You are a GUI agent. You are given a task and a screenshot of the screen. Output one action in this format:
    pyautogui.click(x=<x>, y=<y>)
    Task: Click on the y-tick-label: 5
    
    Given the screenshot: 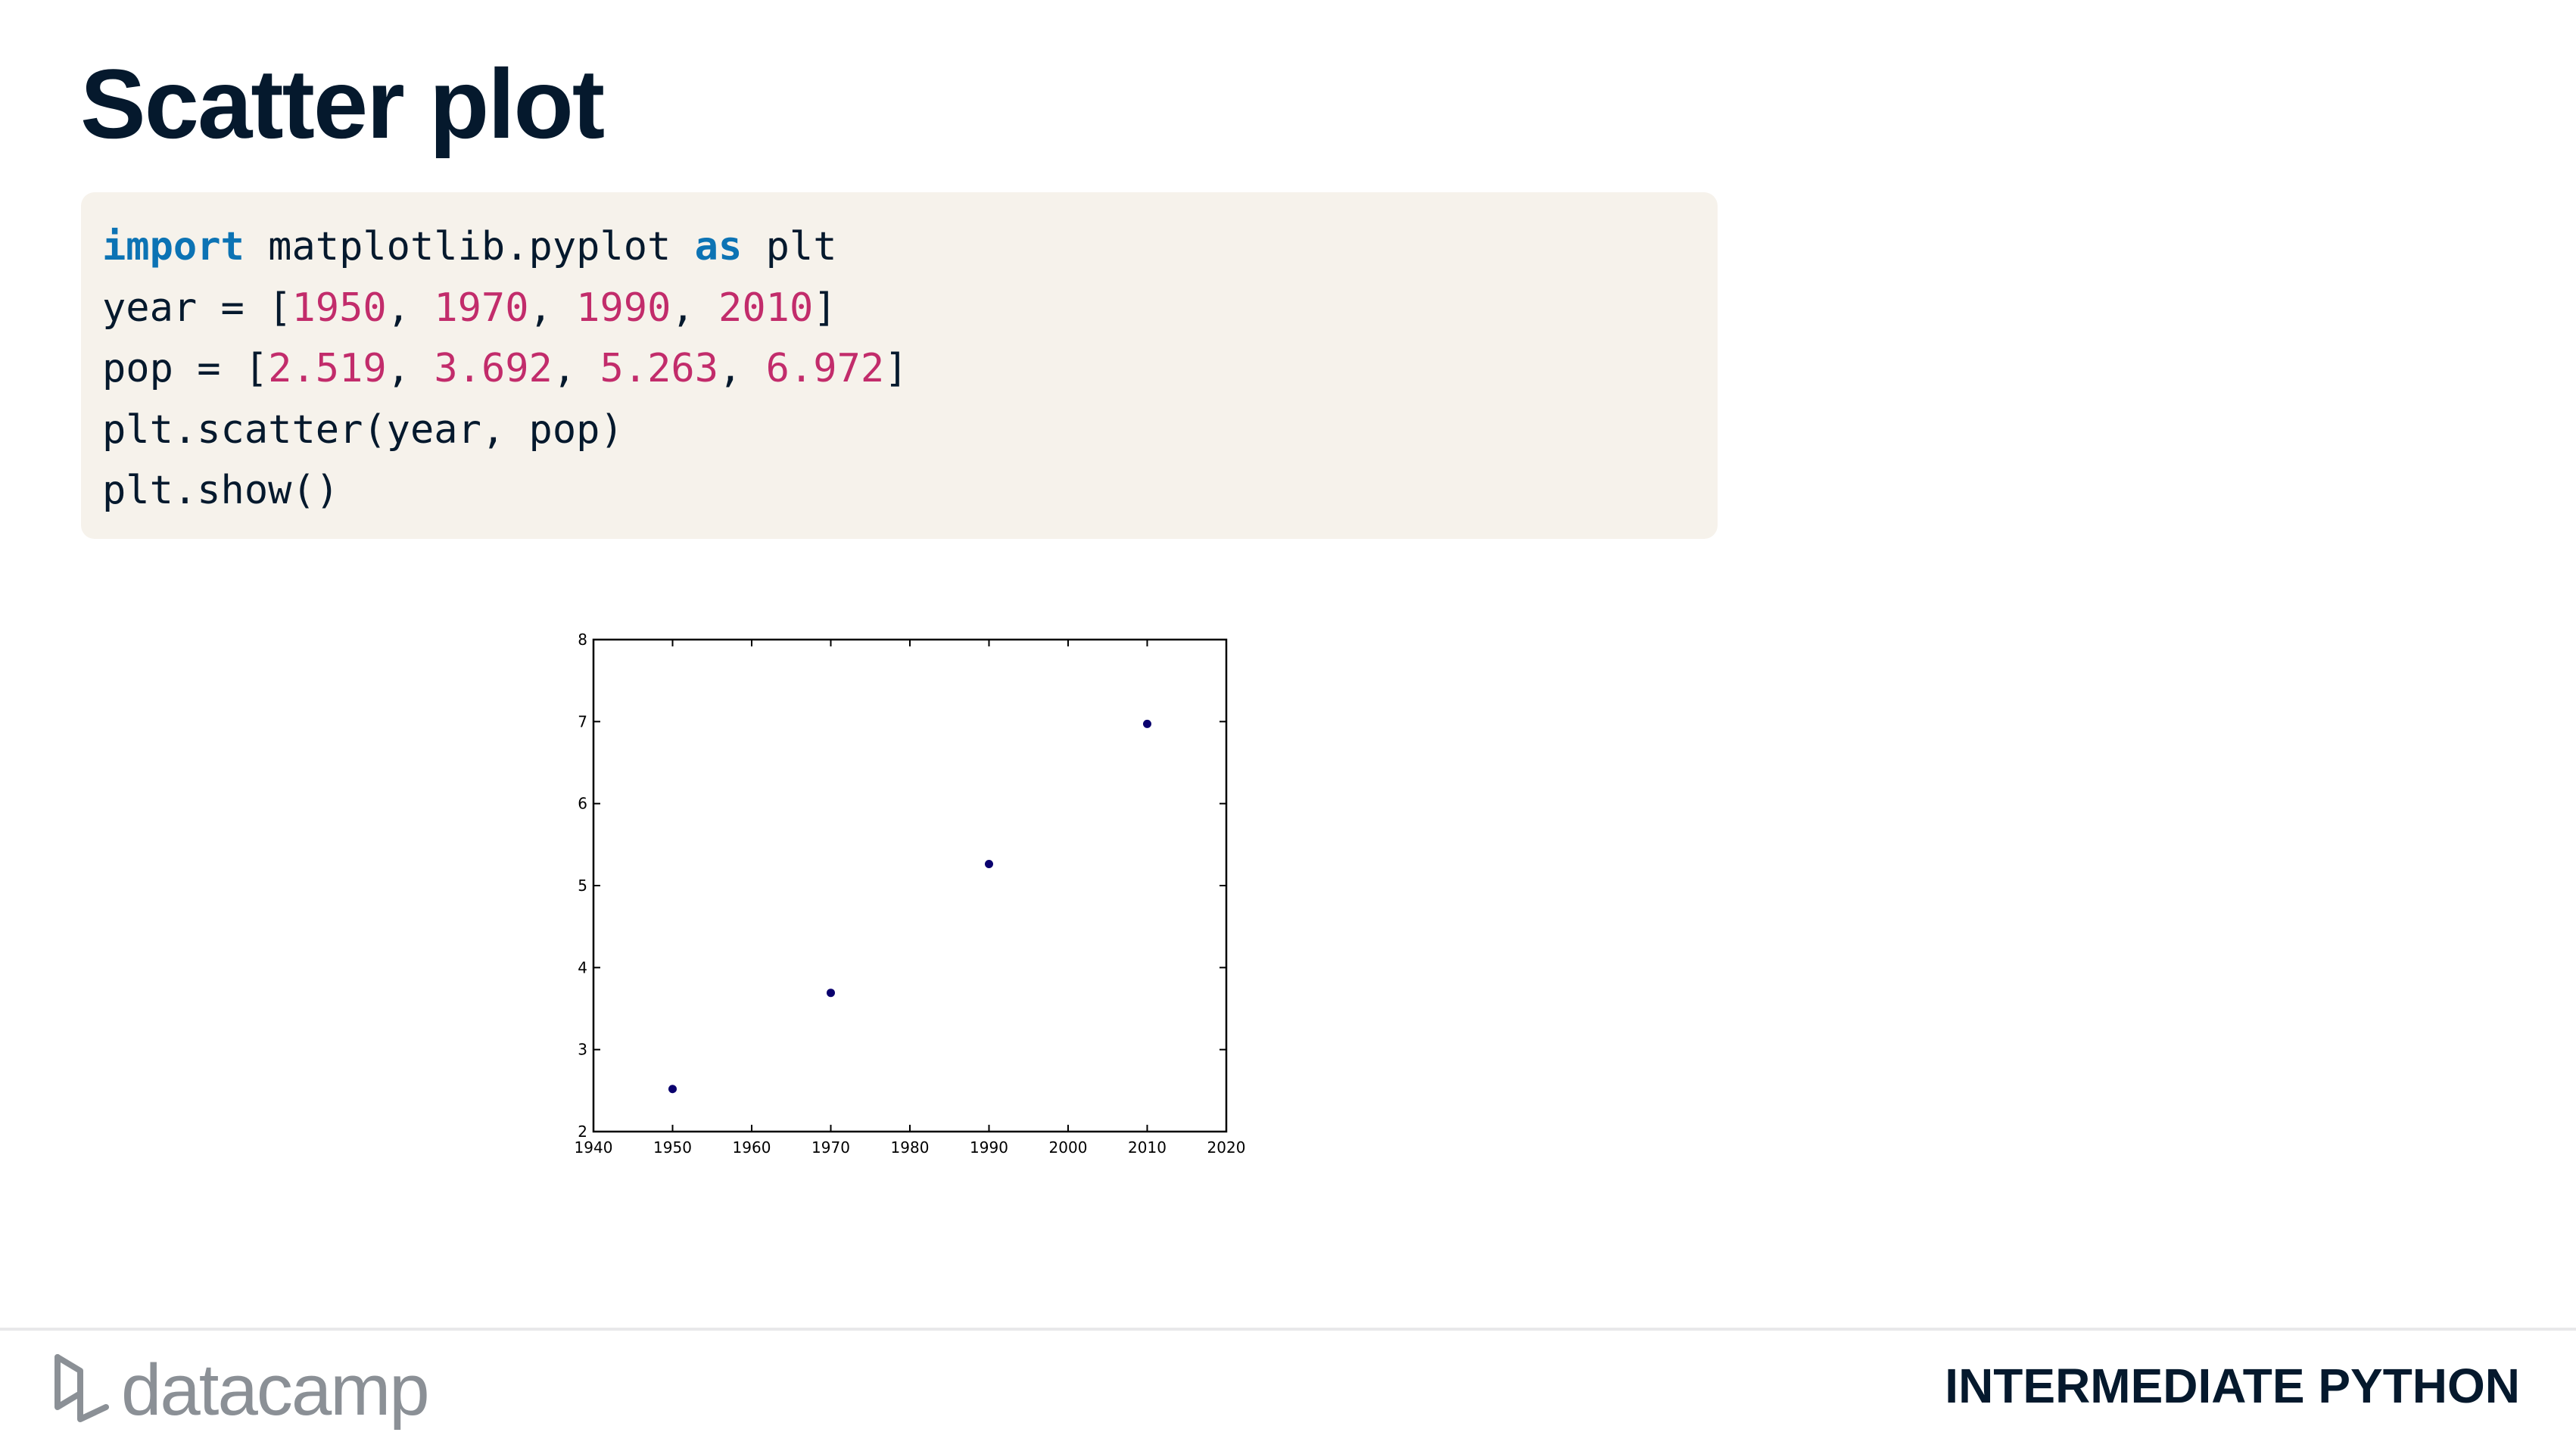 What is the action you would take?
    pyautogui.click(x=582, y=886)
    